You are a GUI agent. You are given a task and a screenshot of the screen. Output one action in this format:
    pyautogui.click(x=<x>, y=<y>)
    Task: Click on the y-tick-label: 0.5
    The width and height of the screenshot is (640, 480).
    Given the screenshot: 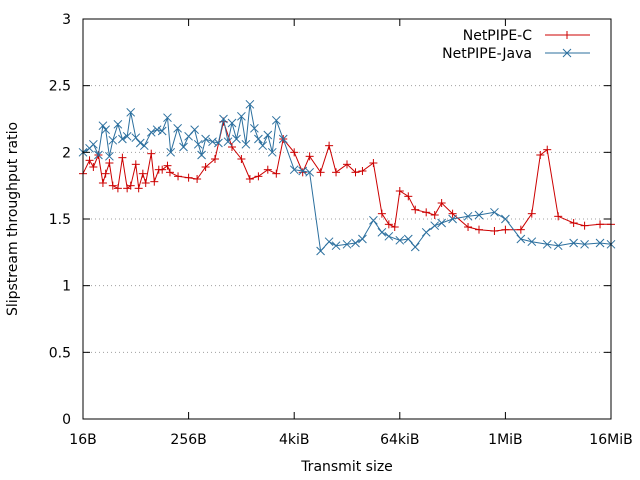 What is the action you would take?
    pyautogui.click(x=60, y=353)
    